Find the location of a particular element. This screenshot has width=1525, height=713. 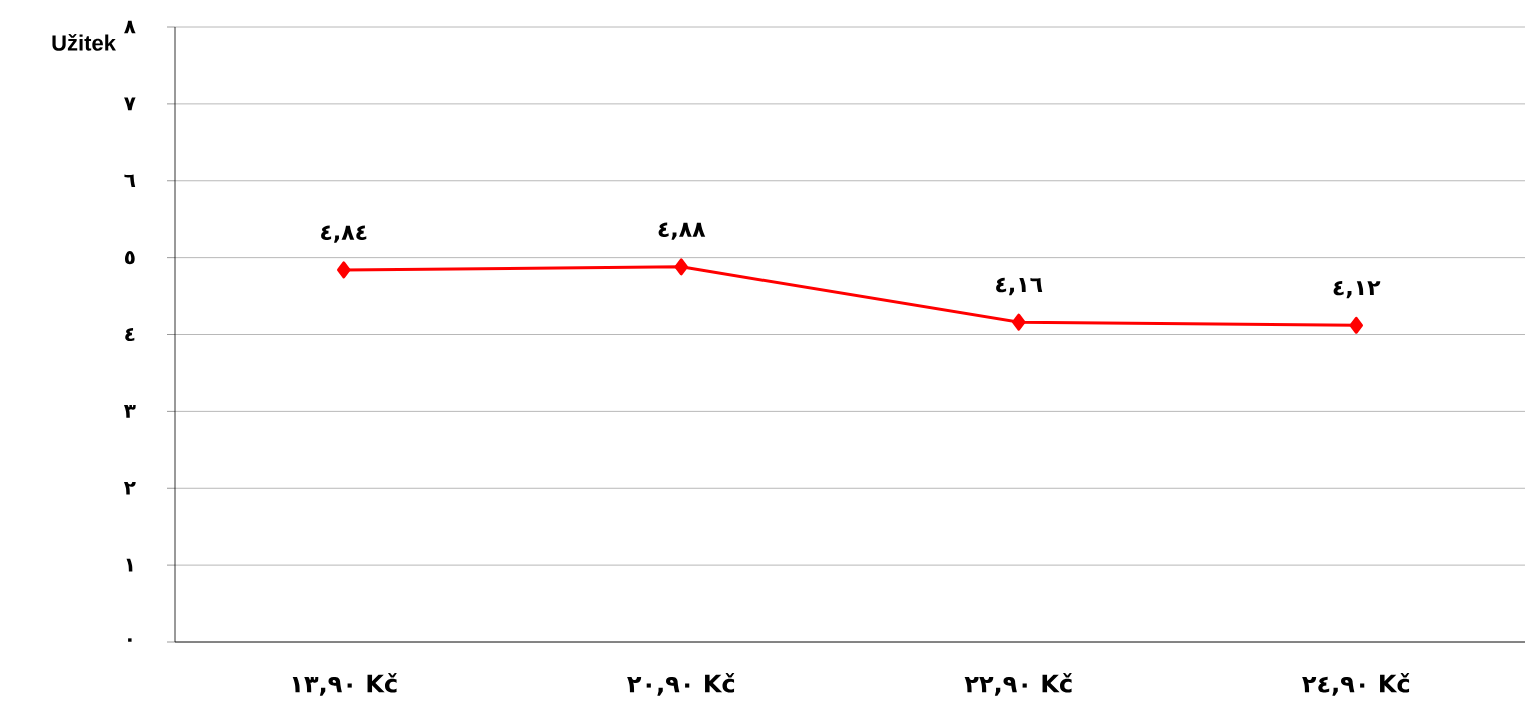

x-tick-label: ٢٢,٩٠ Kč is located at coordinates (1018, 684).